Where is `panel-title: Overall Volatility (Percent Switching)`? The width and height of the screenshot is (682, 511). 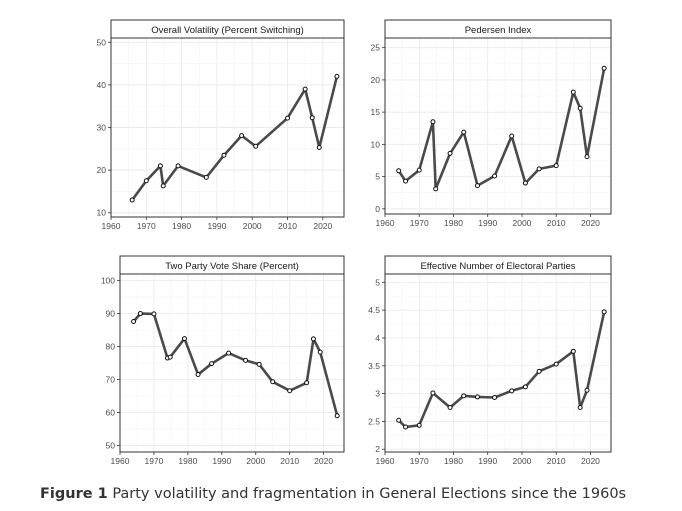
panel-title: Overall Volatility (Percent Switching) is located at coordinates (227, 30).